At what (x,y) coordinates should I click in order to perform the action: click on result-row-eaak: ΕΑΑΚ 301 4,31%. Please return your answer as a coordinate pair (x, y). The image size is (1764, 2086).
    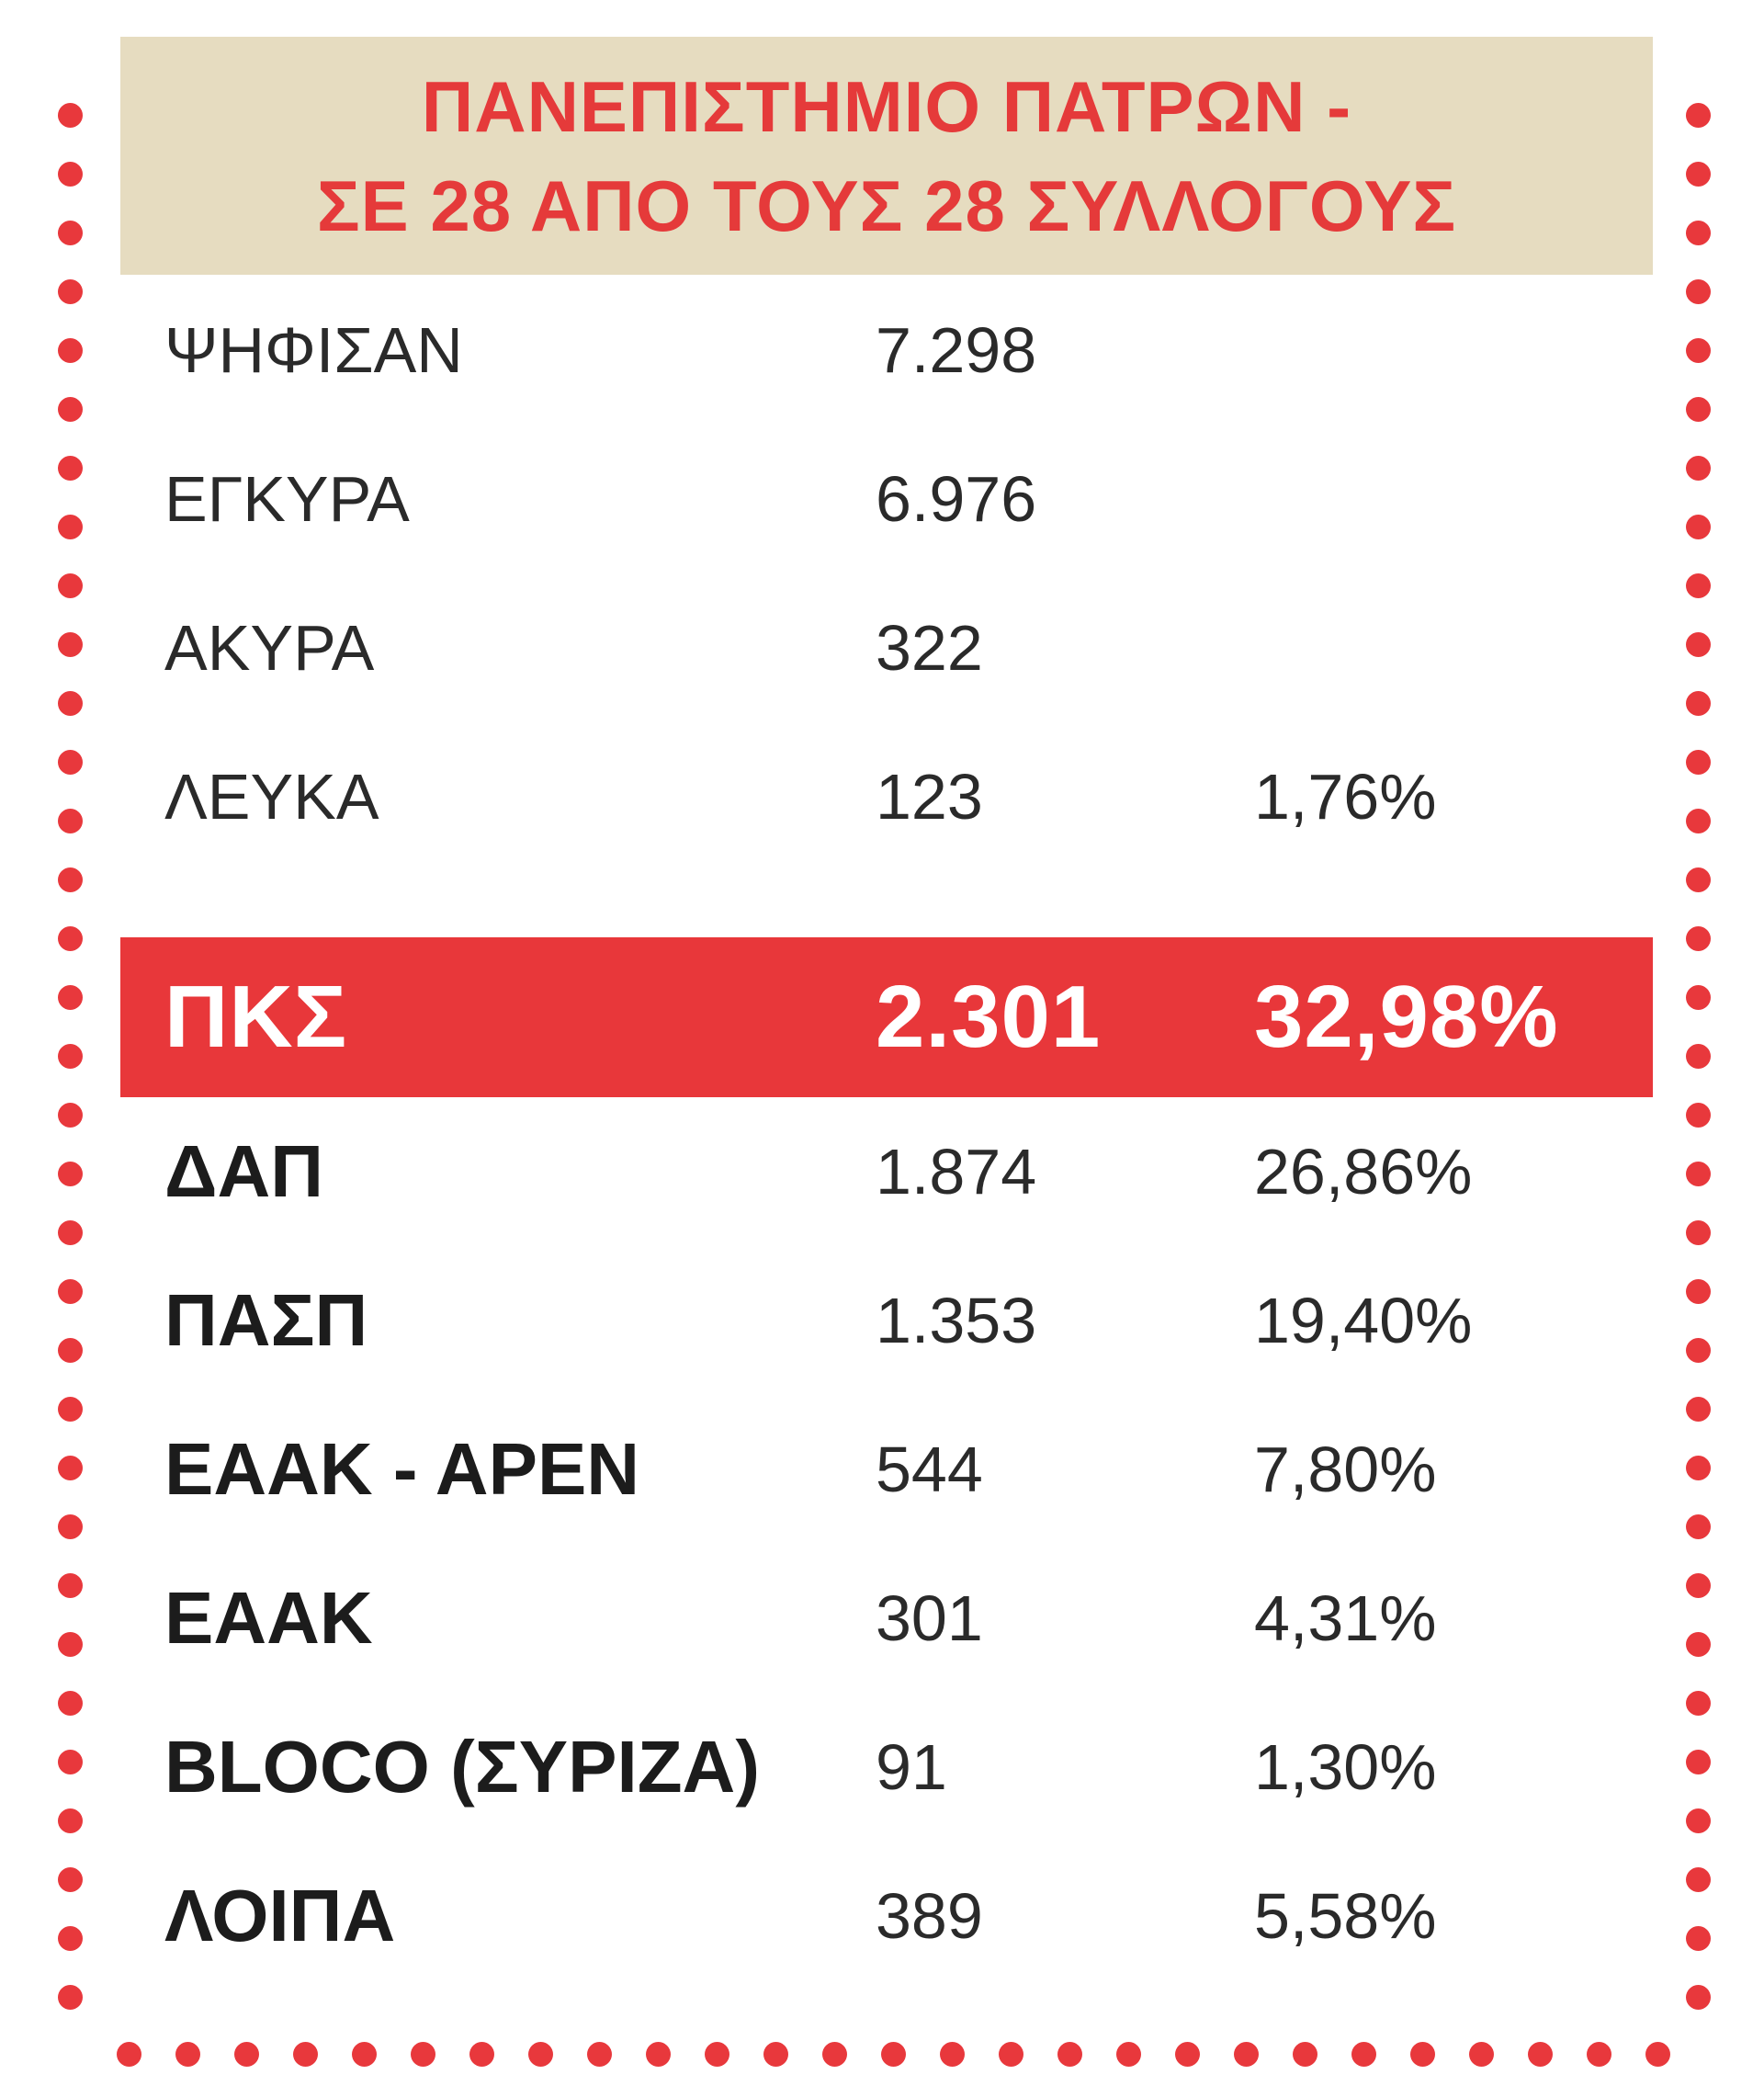
    Looking at the image, I should click on (887, 1618).